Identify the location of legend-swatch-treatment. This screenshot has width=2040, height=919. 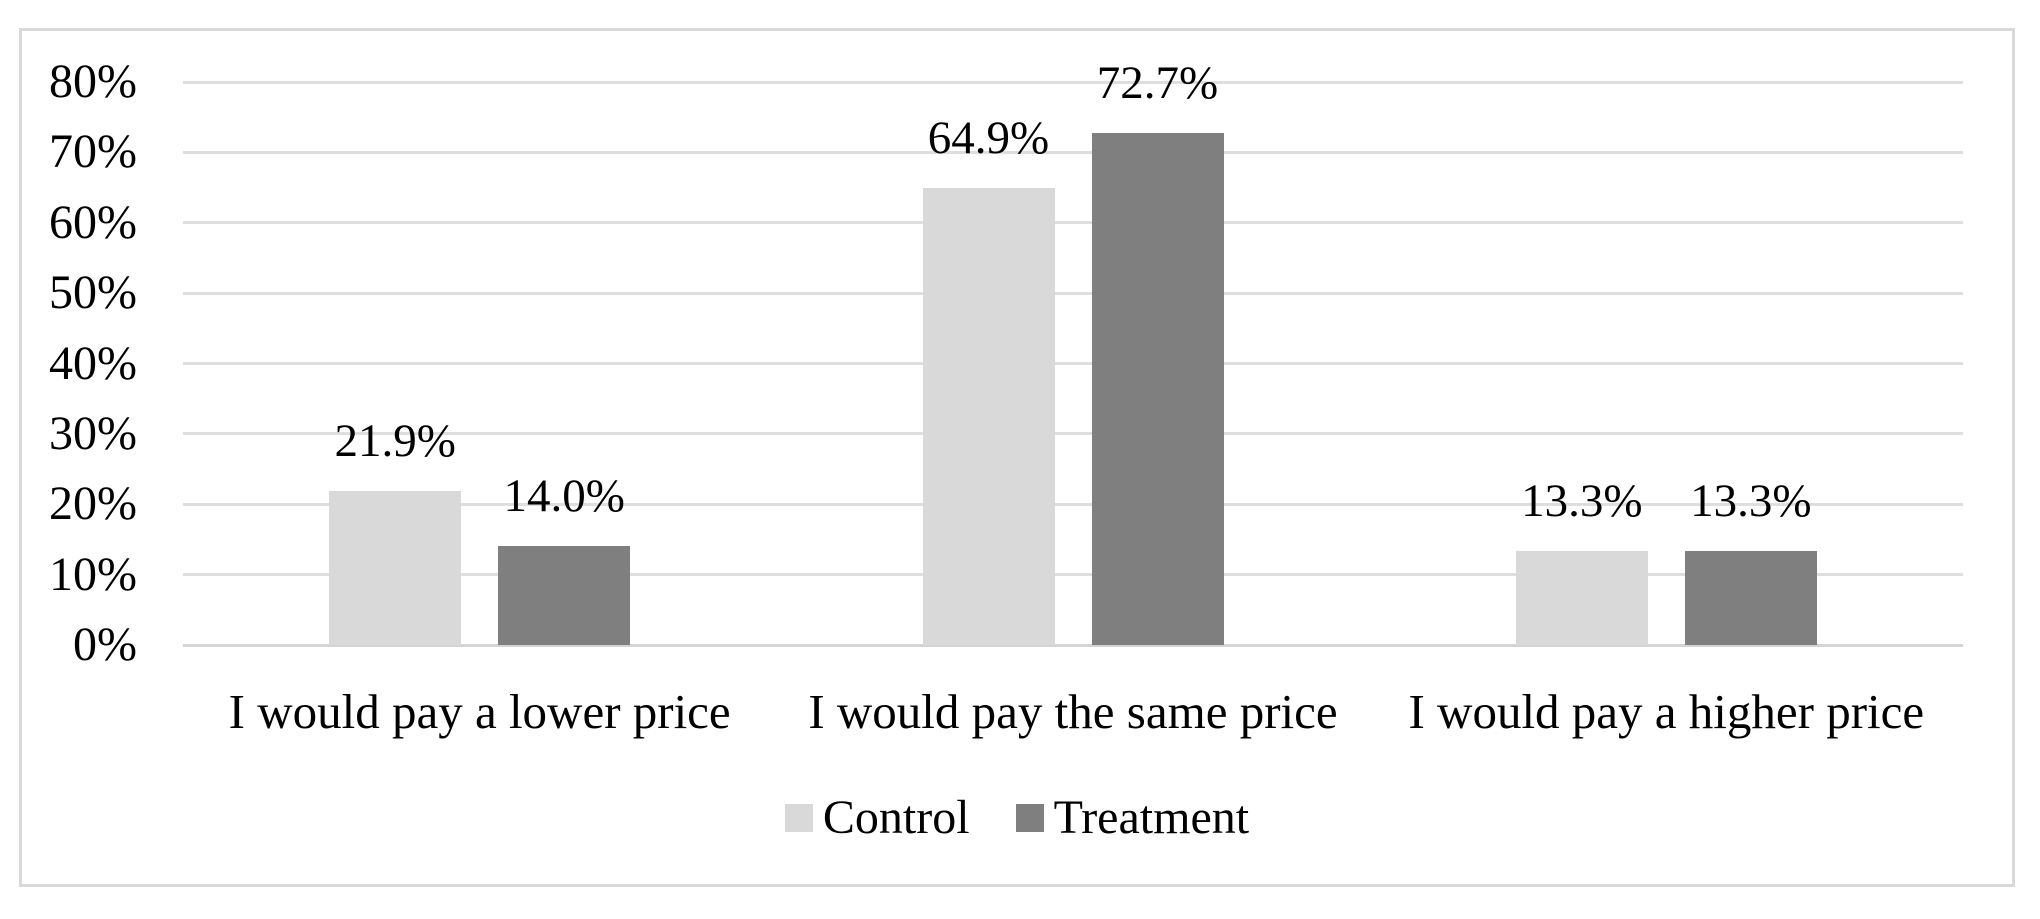
(1029, 818).